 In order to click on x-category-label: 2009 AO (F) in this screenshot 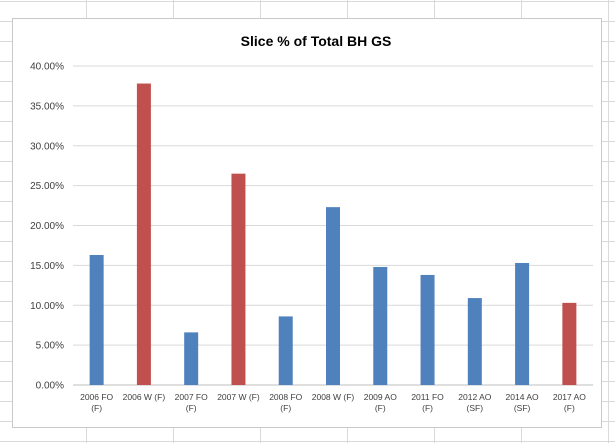, I will do `click(380, 402)`.